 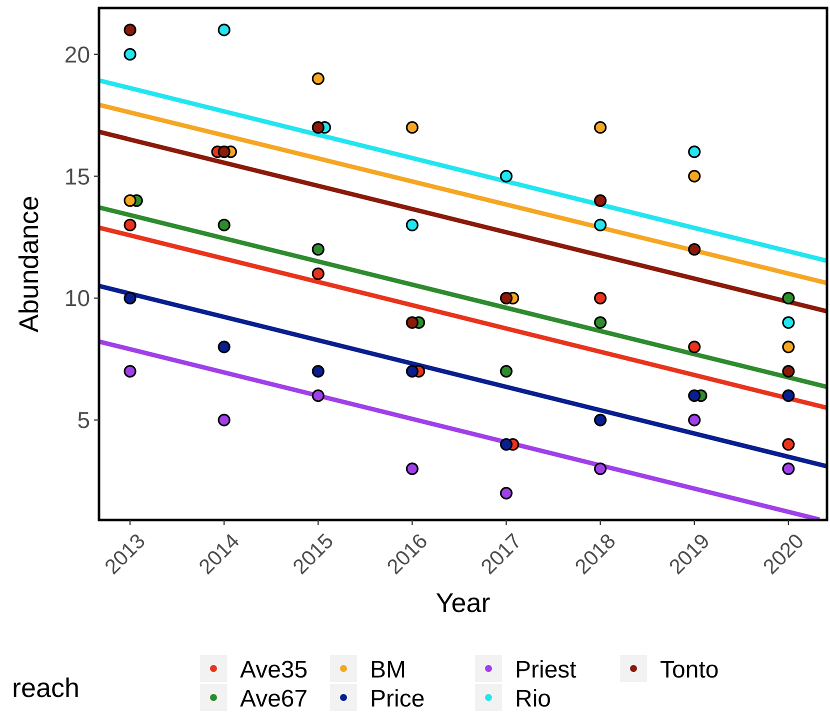 I want to click on legend-label: Tonto, so click(x=689, y=670).